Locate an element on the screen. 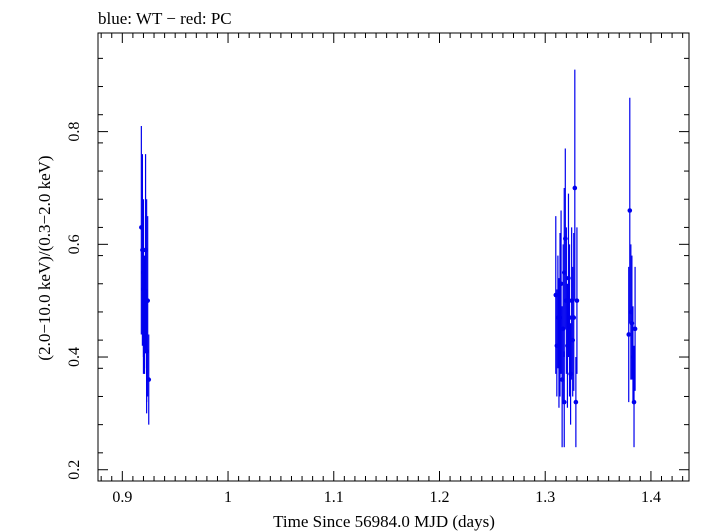 The height and width of the screenshot is (532, 705). x-tick-label: 1.2 is located at coordinates (439, 497).